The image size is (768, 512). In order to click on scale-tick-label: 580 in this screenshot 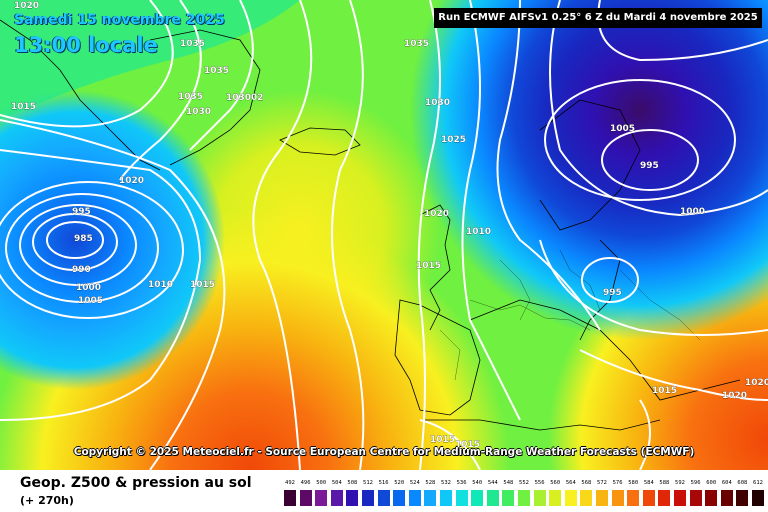, I will do `click(633, 483)`.